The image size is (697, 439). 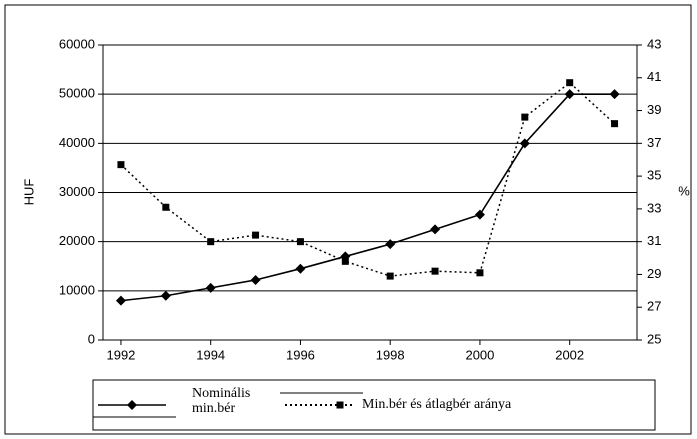 I want to click on legend-box, so click(x=374, y=405).